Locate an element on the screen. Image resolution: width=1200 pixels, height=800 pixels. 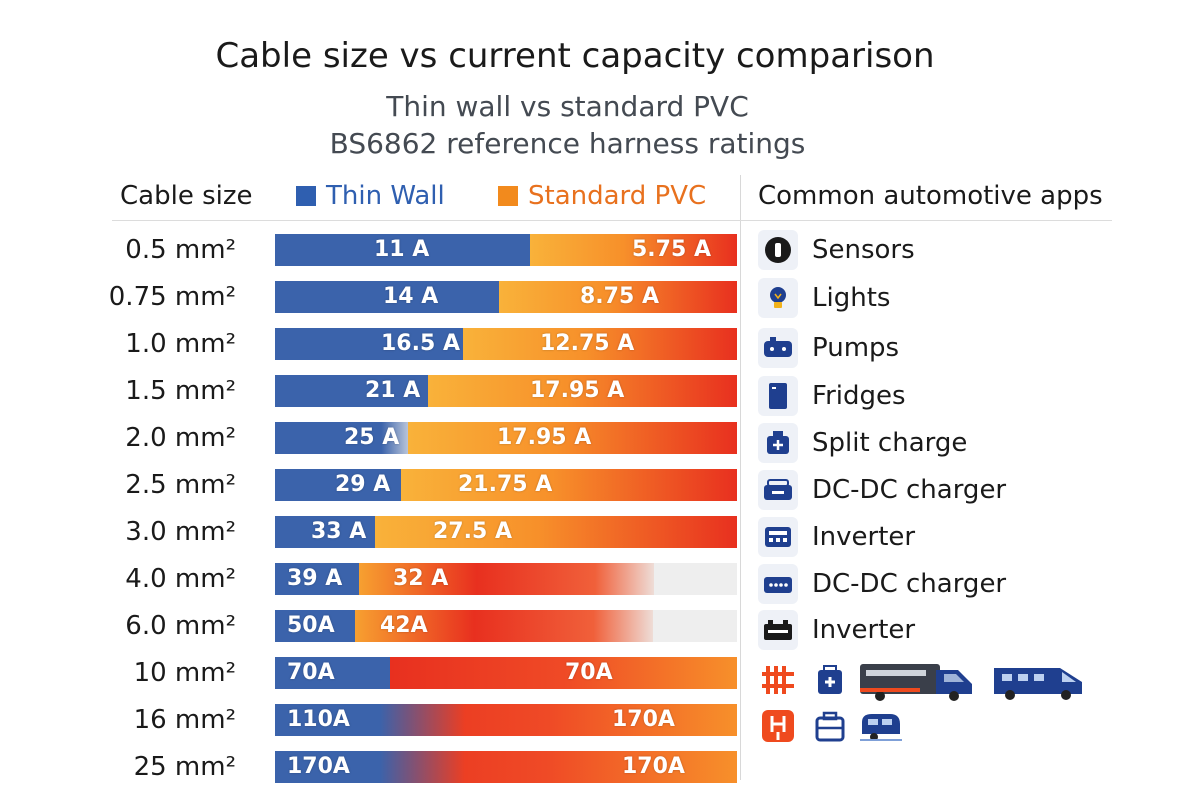
app-item: Pumps is located at coordinates (828, 348).